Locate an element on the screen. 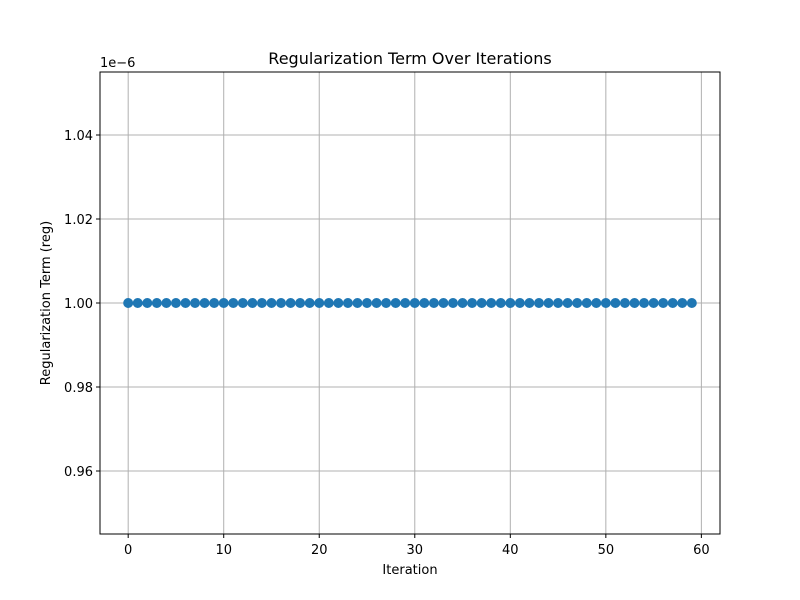 The image size is (800, 600). y-tick-label: 1.04 is located at coordinates (78, 136).